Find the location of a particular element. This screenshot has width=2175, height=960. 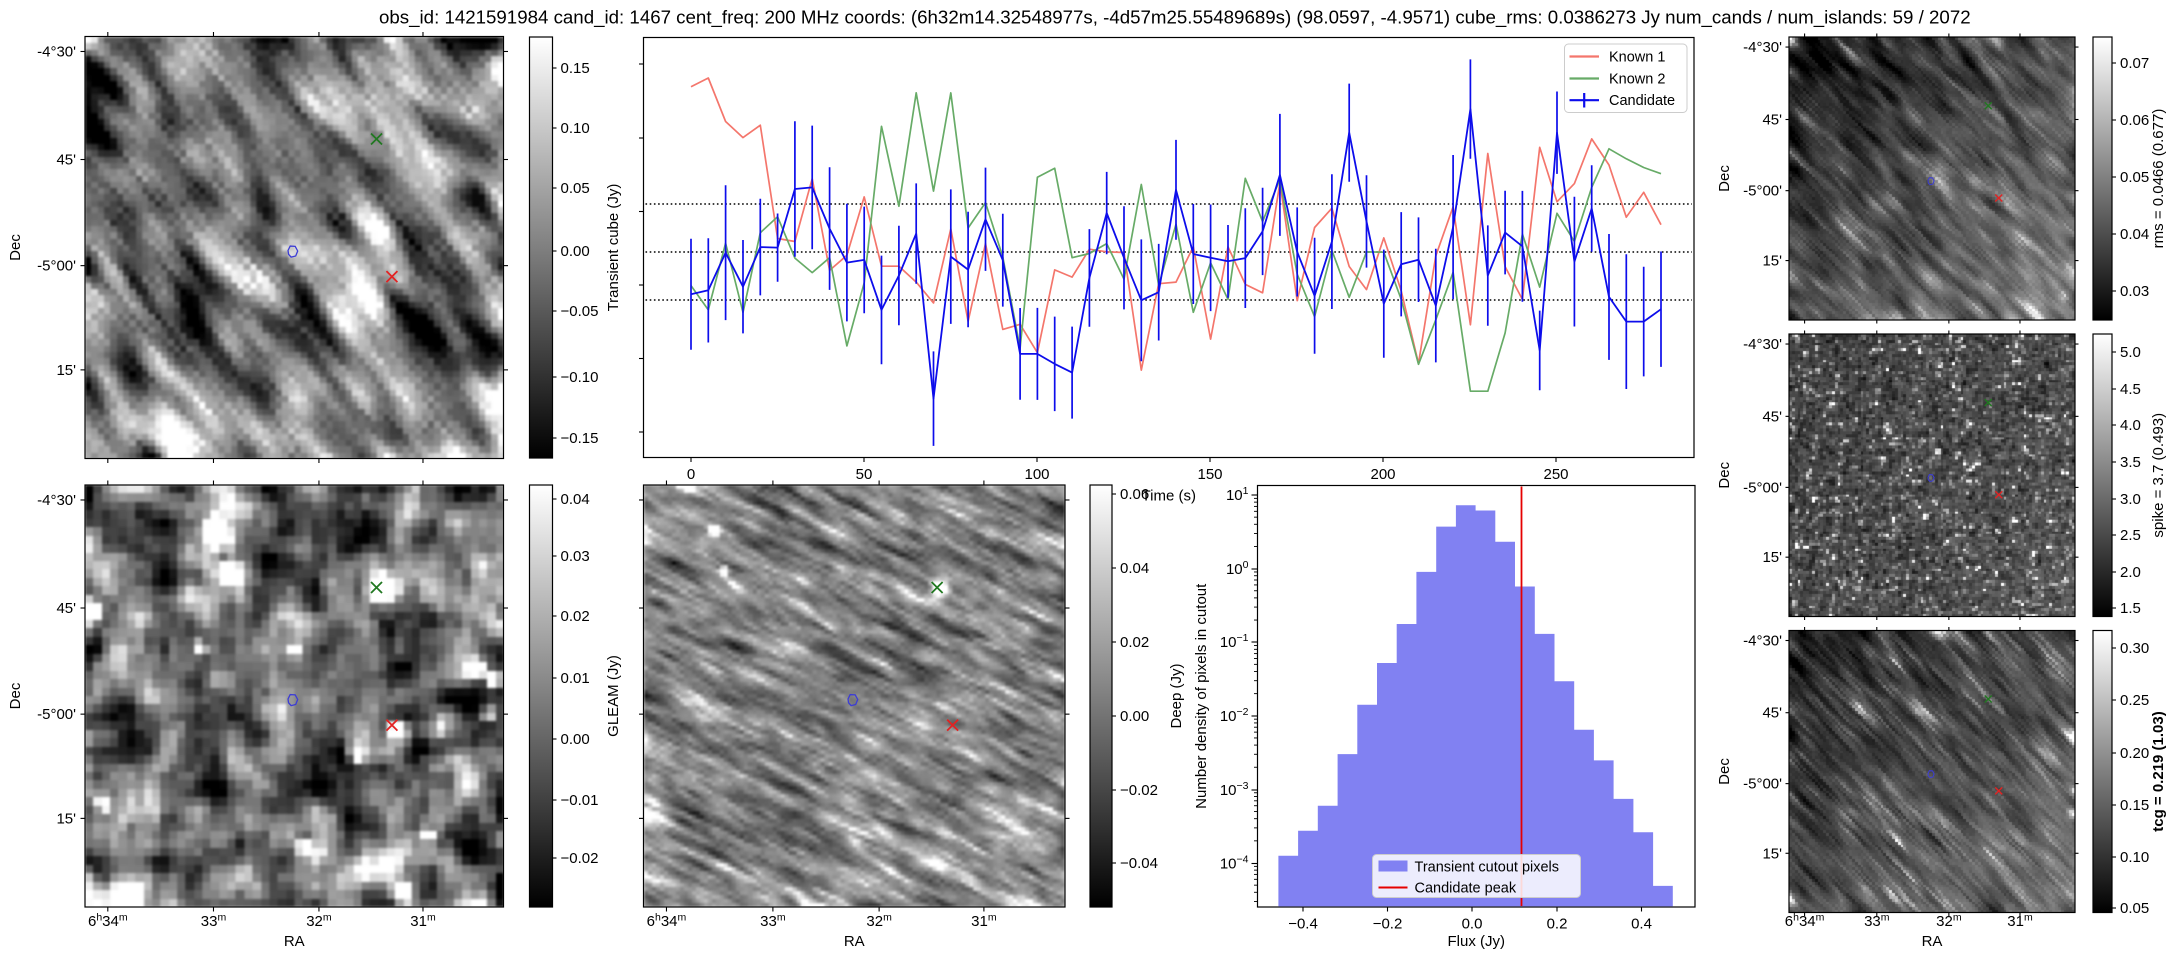

svg-text:Number density of pixels in cu: Number density of pixels in cutout is located at coordinates (1201, 696).